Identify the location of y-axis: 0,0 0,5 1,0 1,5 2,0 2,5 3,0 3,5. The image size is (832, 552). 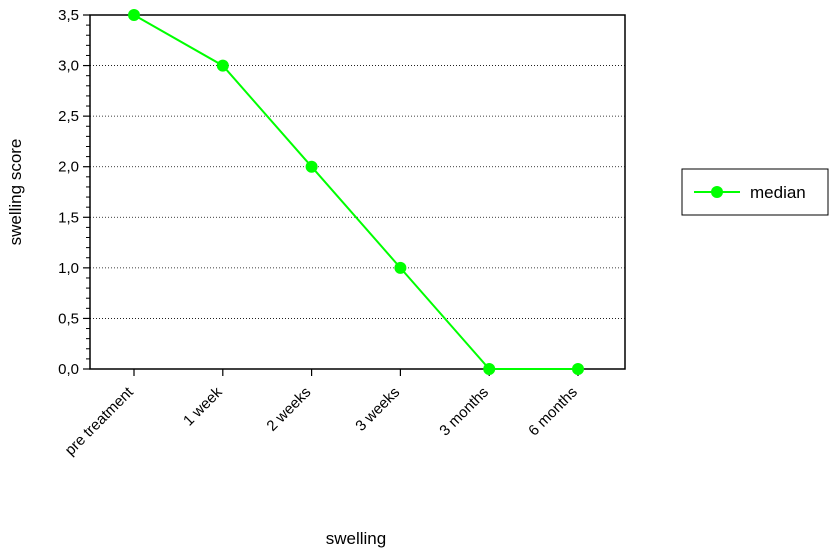
(74, 192).